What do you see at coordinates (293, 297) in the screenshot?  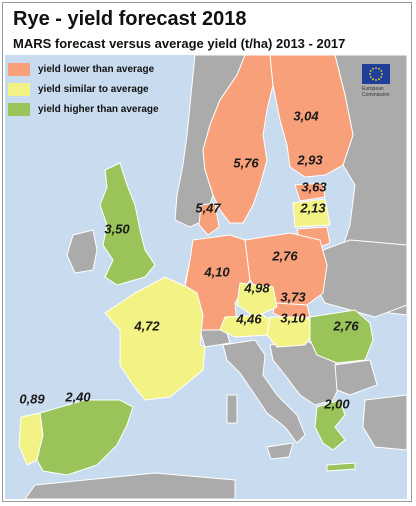 I see `value-label-slovakia: 3,73` at bounding box center [293, 297].